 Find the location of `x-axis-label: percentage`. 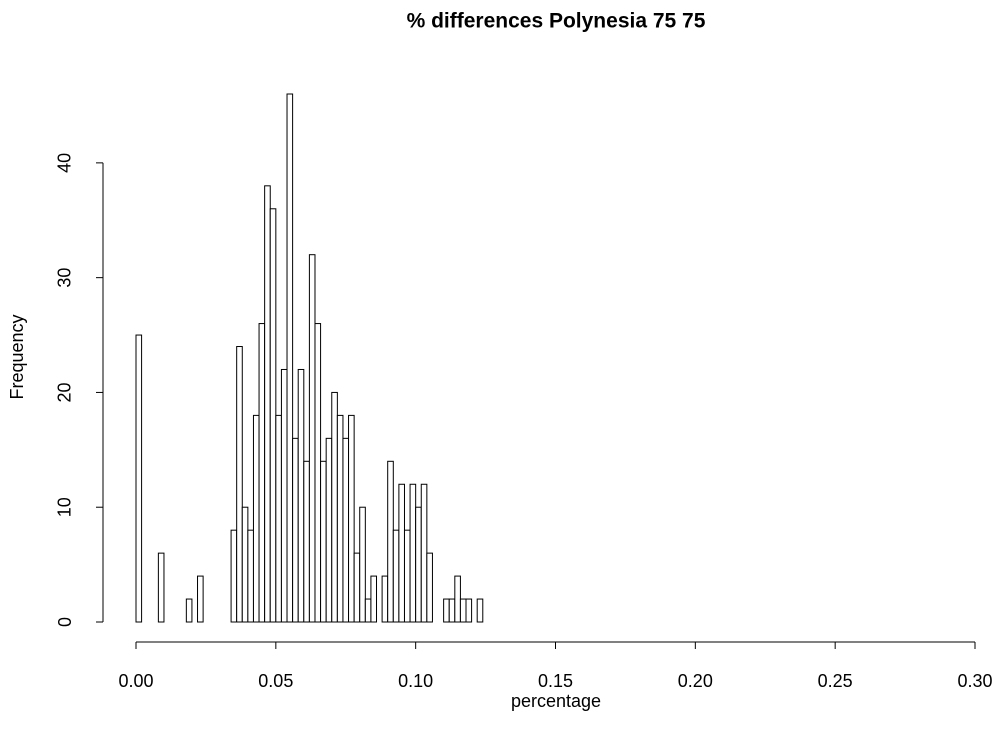

x-axis-label: percentage is located at coordinates (556, 701).